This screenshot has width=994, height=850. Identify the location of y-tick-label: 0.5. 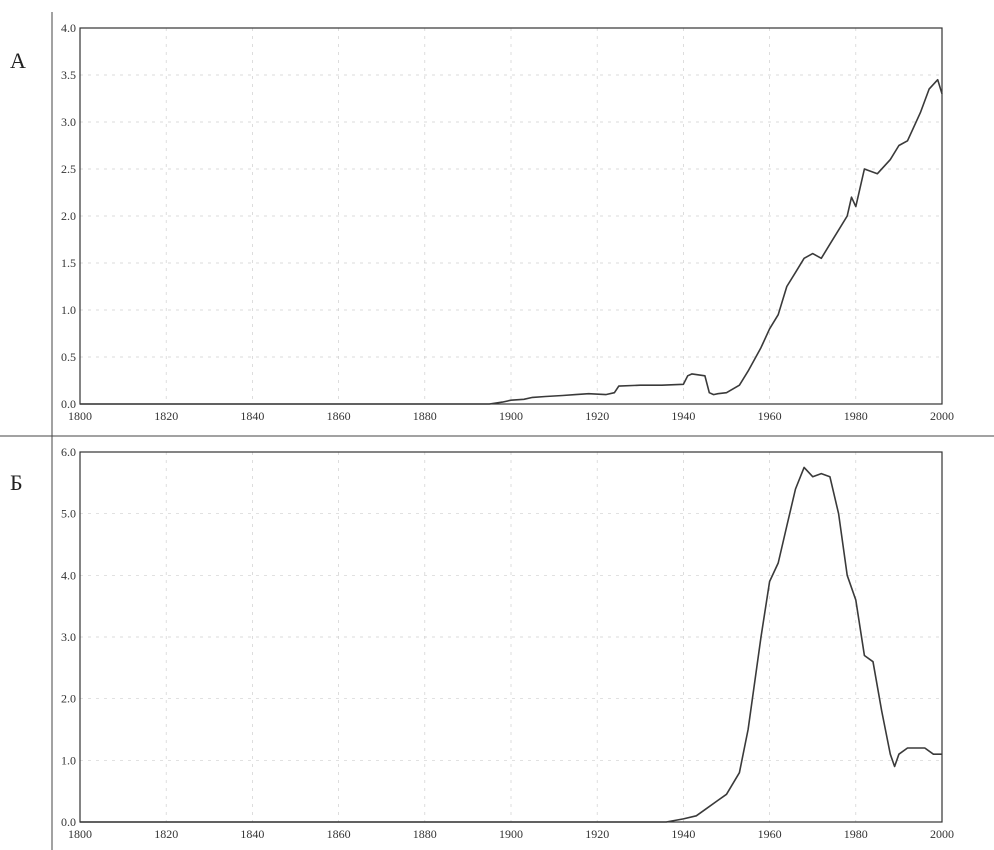
(68, 357).